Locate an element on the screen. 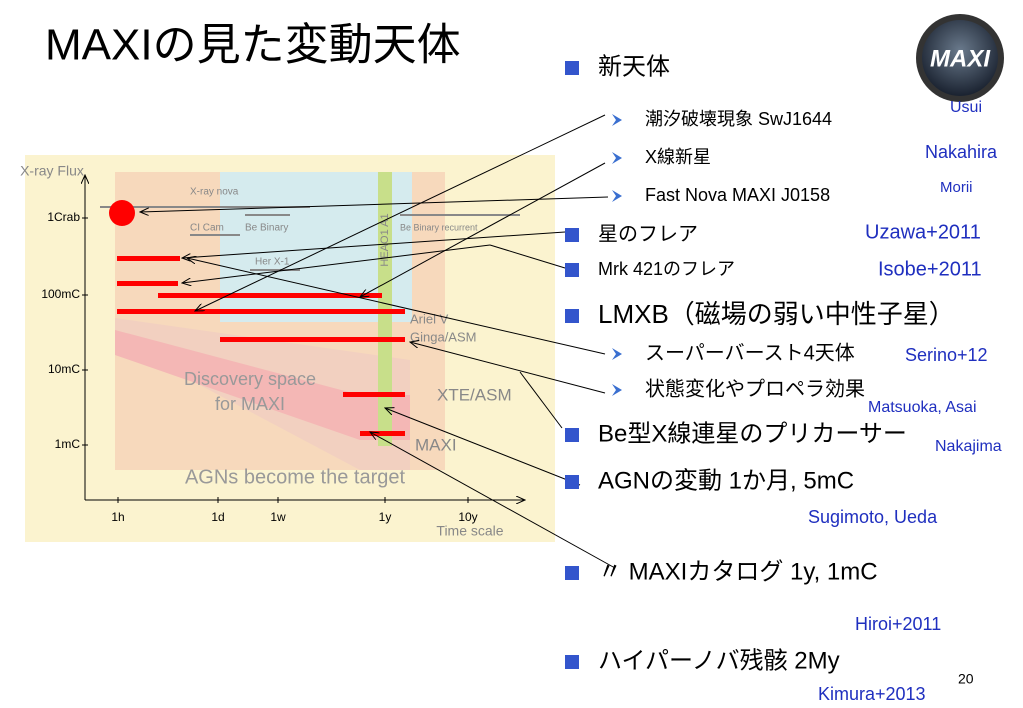 The image size is (1023, 708). bullet-text: X線新星 is located at coordinates (678, 157).